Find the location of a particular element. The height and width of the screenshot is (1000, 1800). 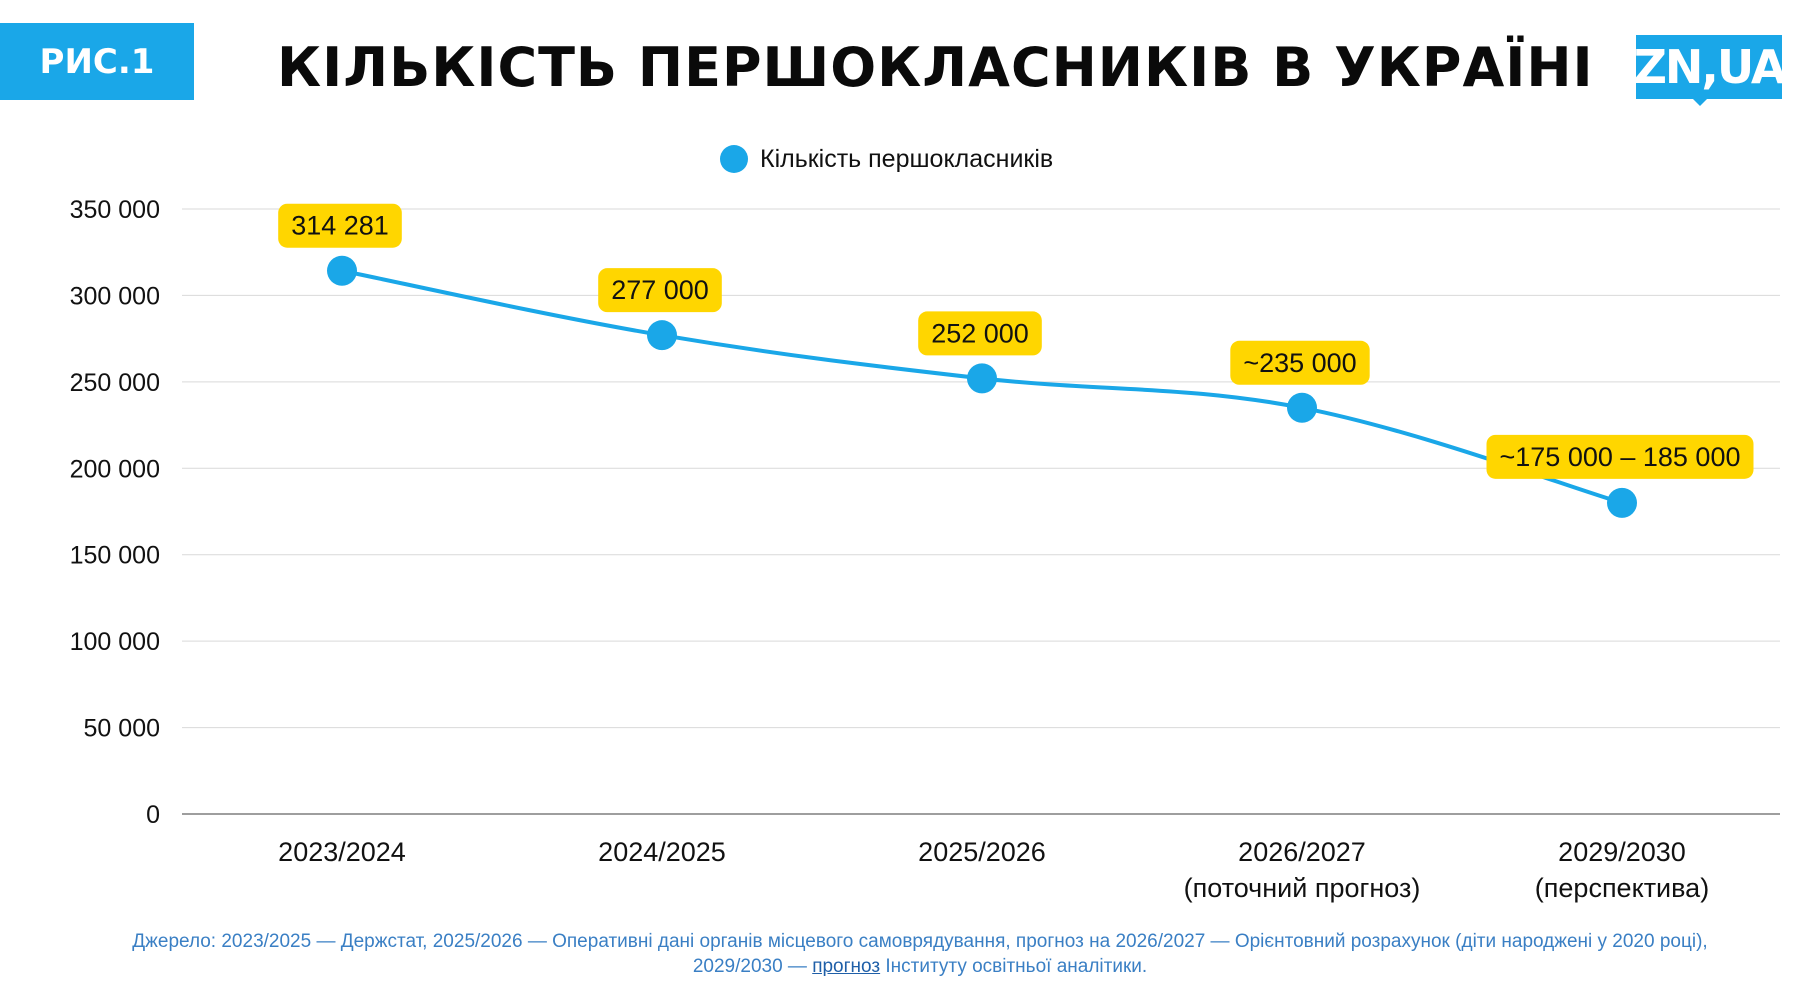

brand-logo: ZN,UA is located at coordinates (1710, 67).